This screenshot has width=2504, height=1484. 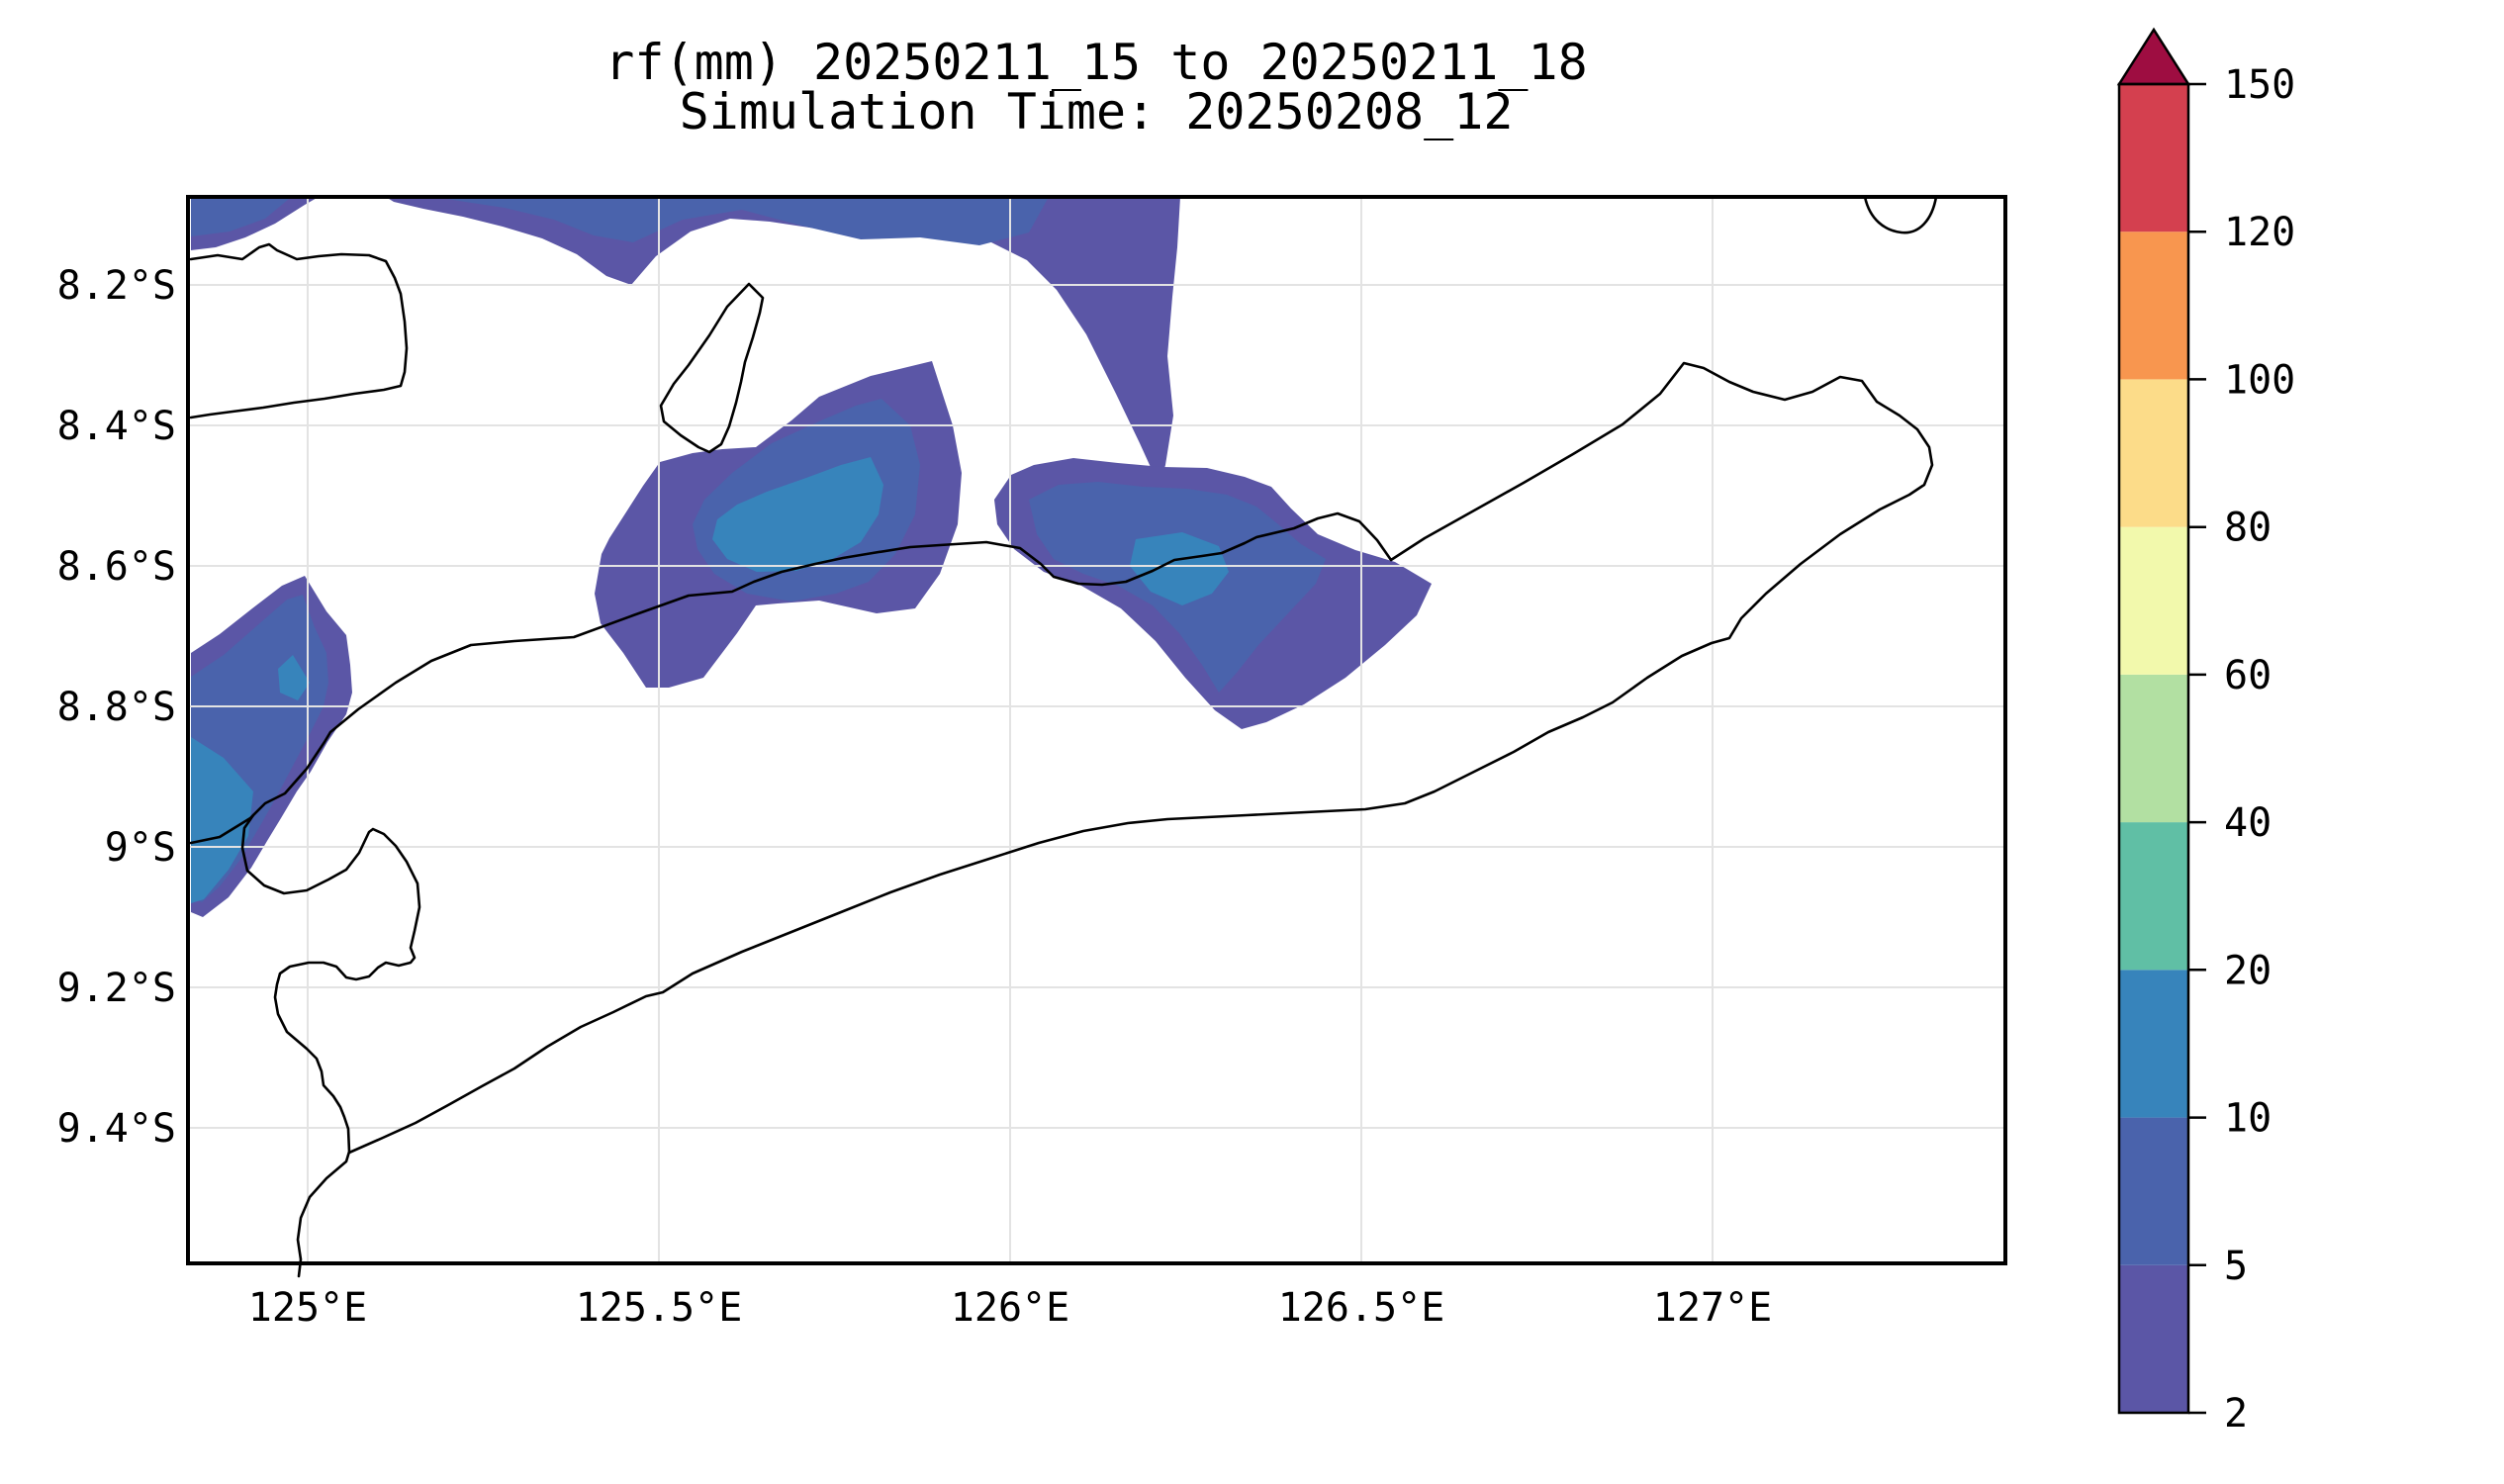 What do you see at coordinates (2197, 748) in the screenshot?
I see `colorbar-ticks` at bounding box center [2197, 748].